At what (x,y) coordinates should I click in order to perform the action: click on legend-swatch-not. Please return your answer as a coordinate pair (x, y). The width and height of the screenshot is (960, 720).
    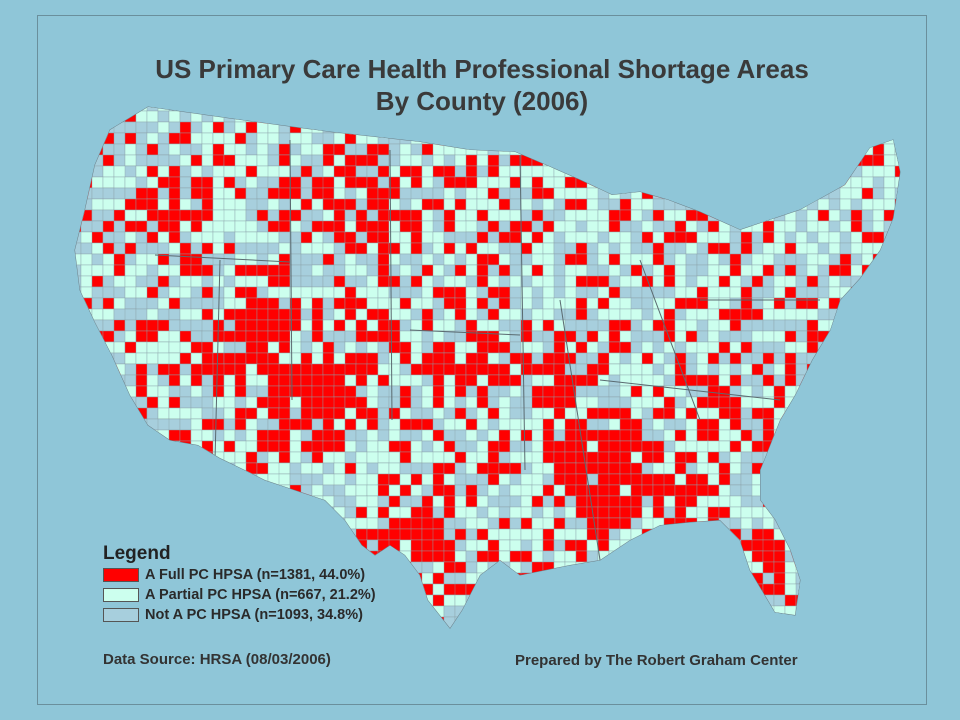
    Looking at the image, I should click on (121, 615).